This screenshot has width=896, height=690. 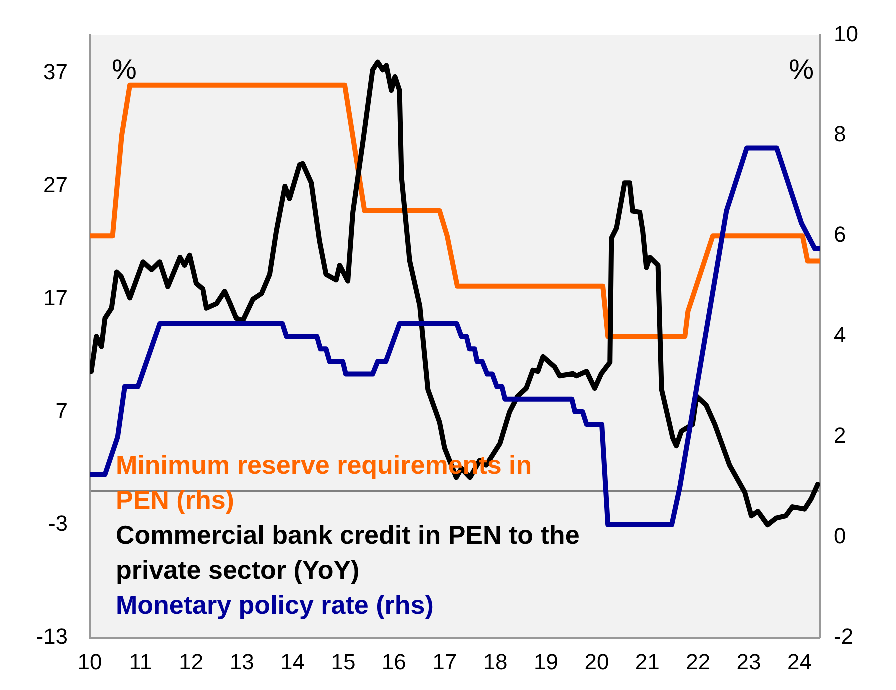 I want to click on x-tick-label: 12, so click(x=191, y=661).